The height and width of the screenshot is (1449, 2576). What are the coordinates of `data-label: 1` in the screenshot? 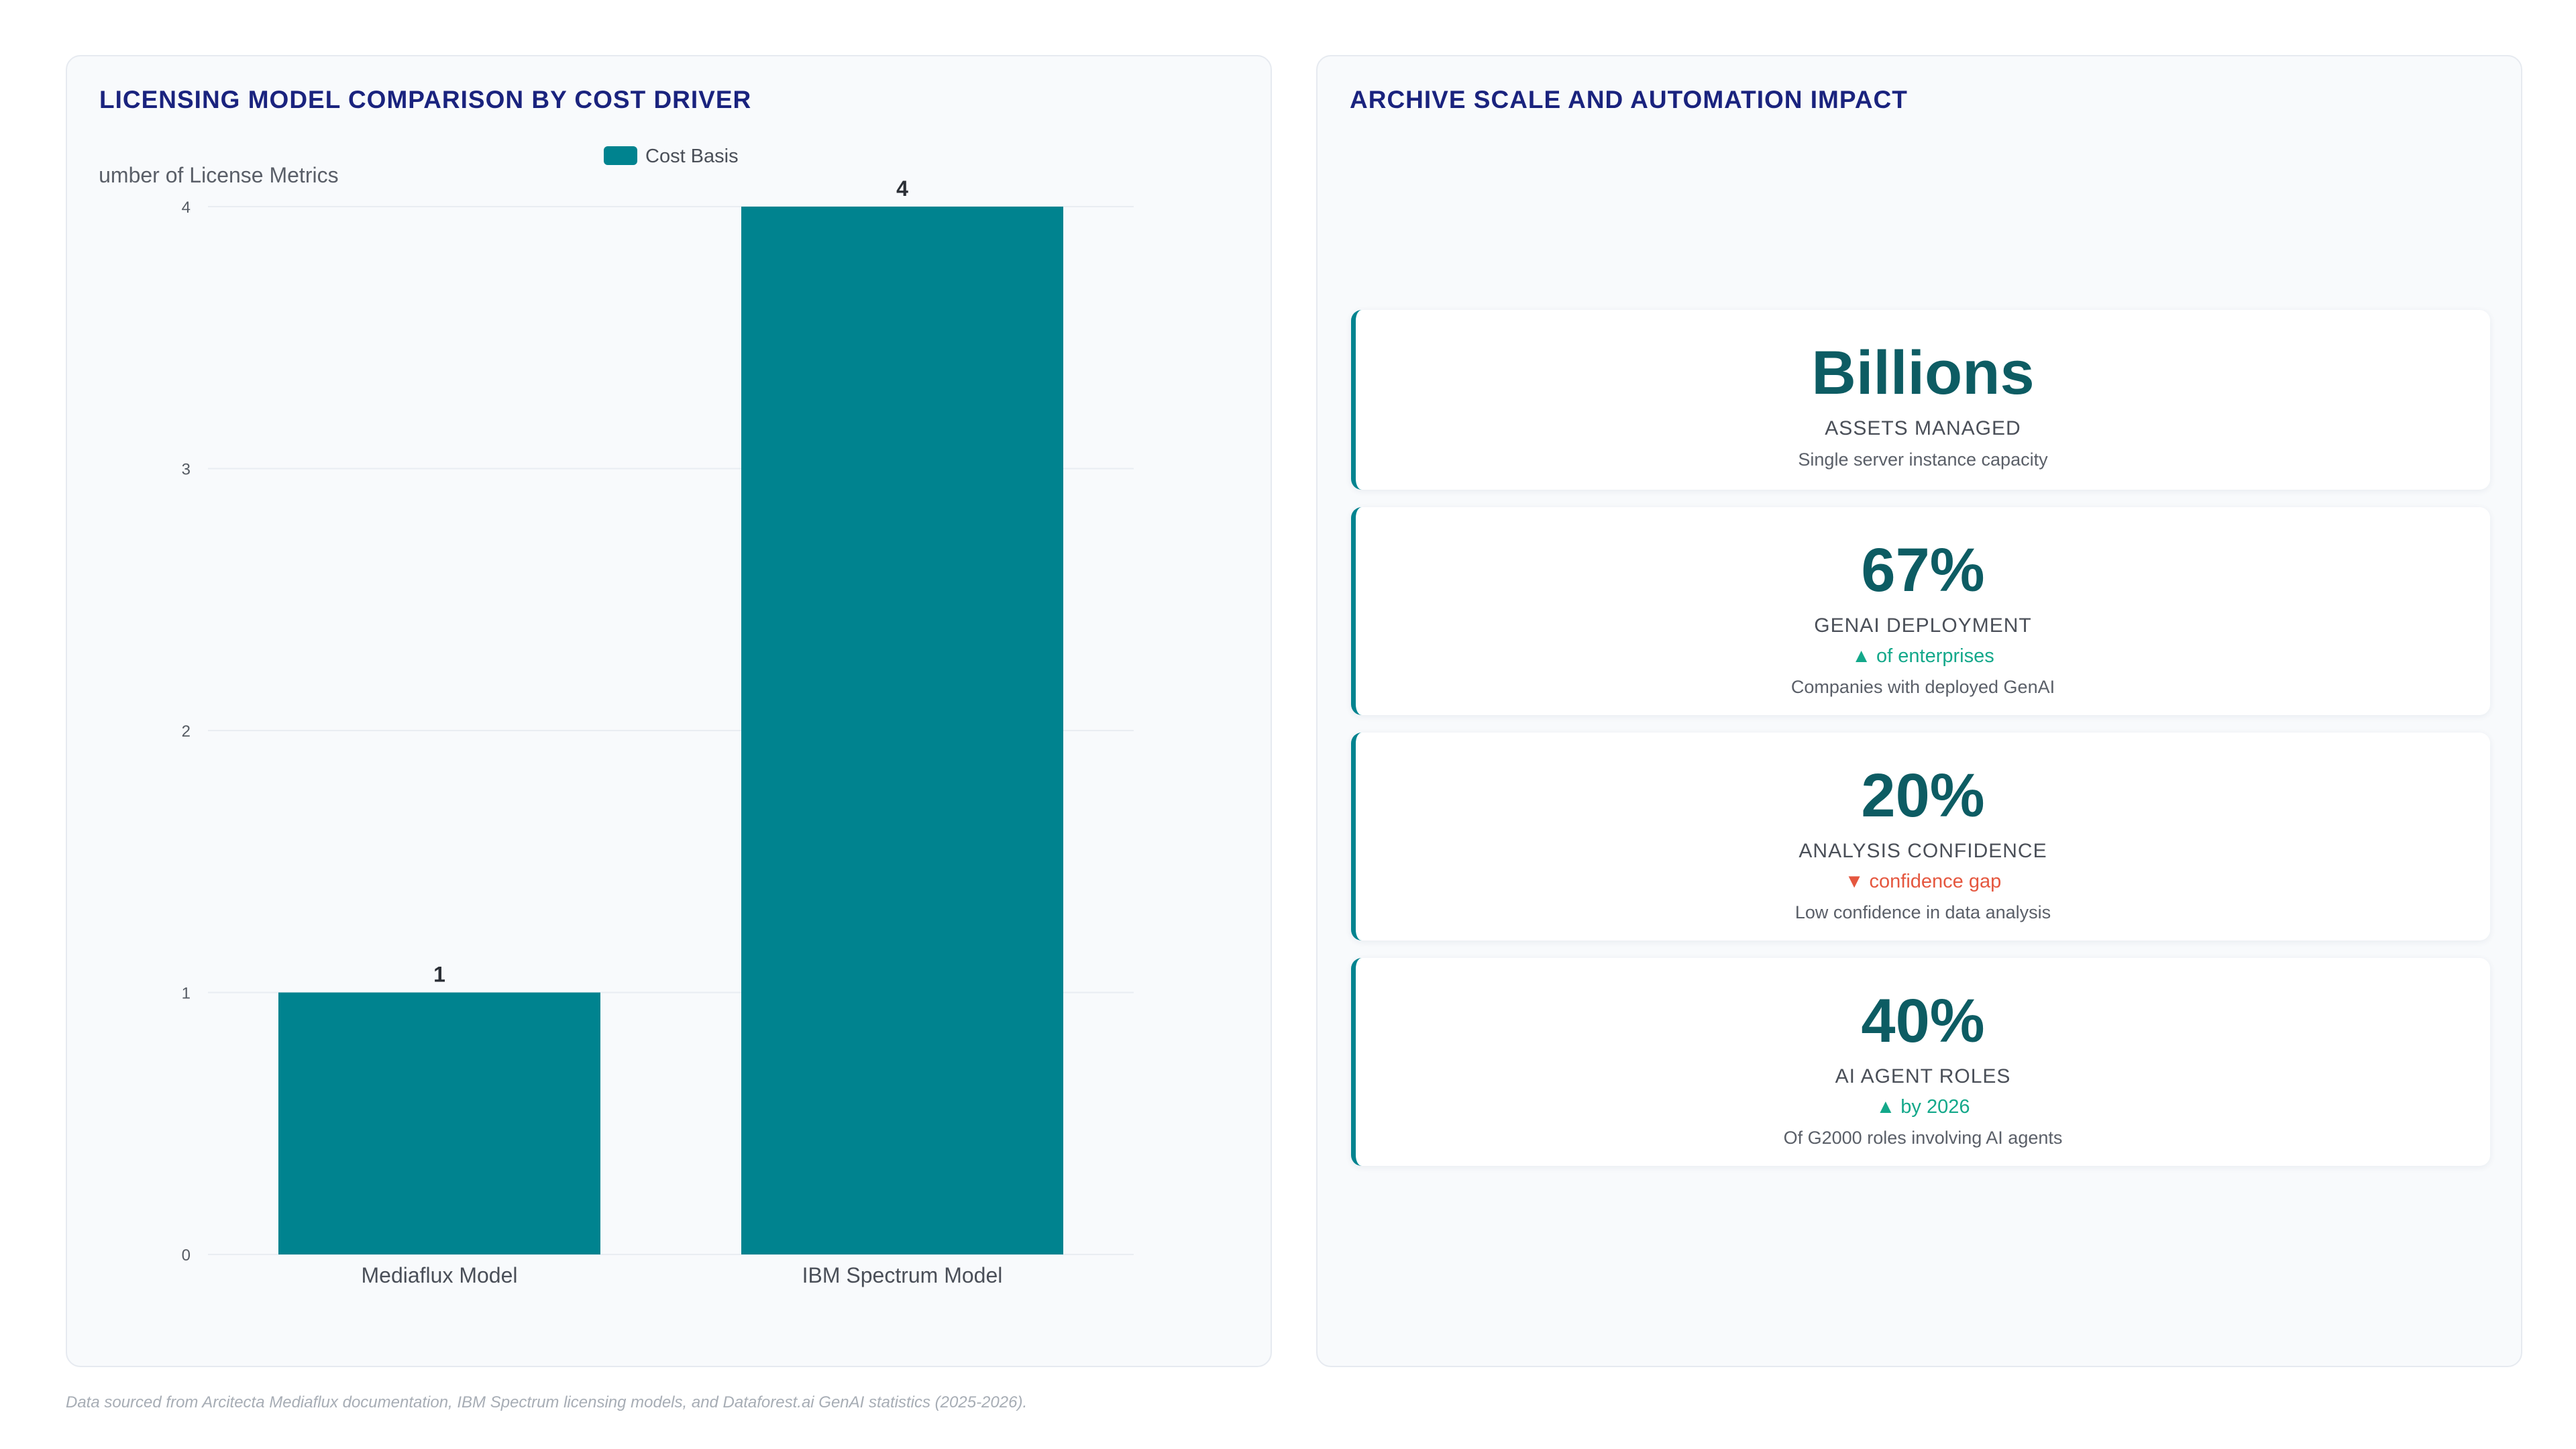 It's located at (439, 975).